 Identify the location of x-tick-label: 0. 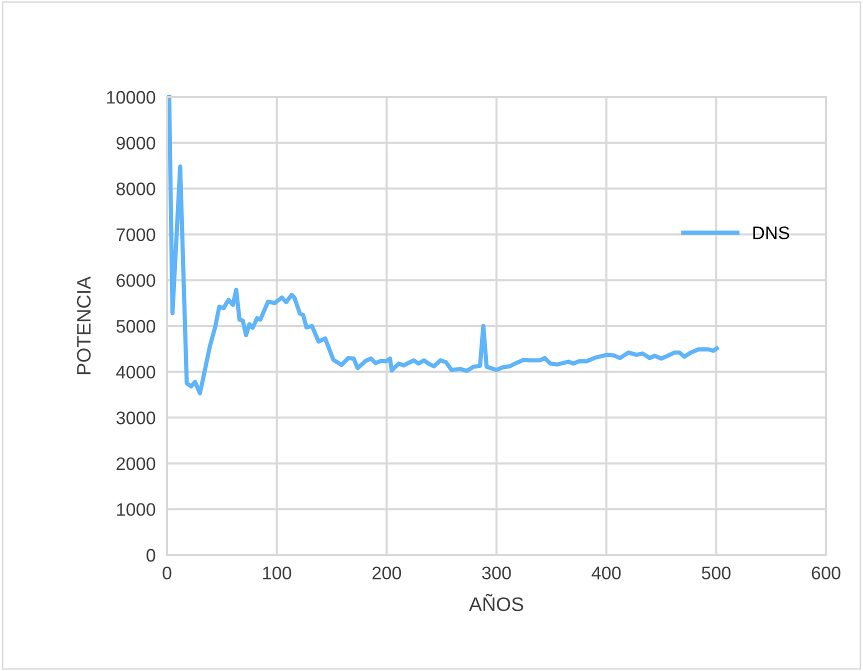
(167, 573).